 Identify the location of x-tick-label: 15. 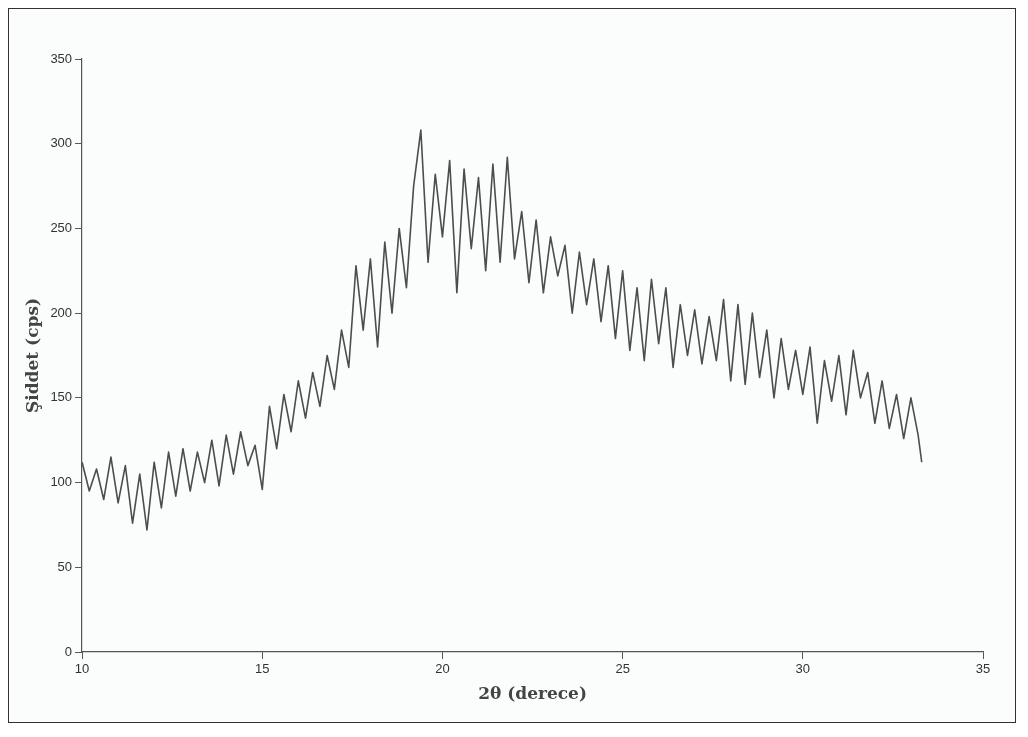
(262, 669).